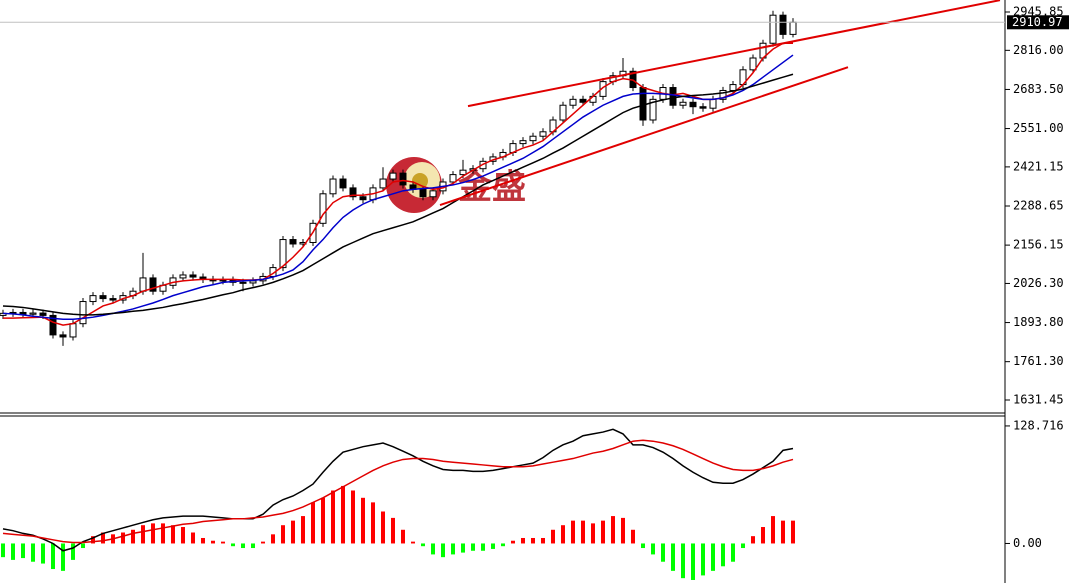 The width and height of the screenshot is (1075, 583). Describe the element at coordinates (1038, 166) in the screenshot. I see `y-tick-label: 2421.15` at that location.